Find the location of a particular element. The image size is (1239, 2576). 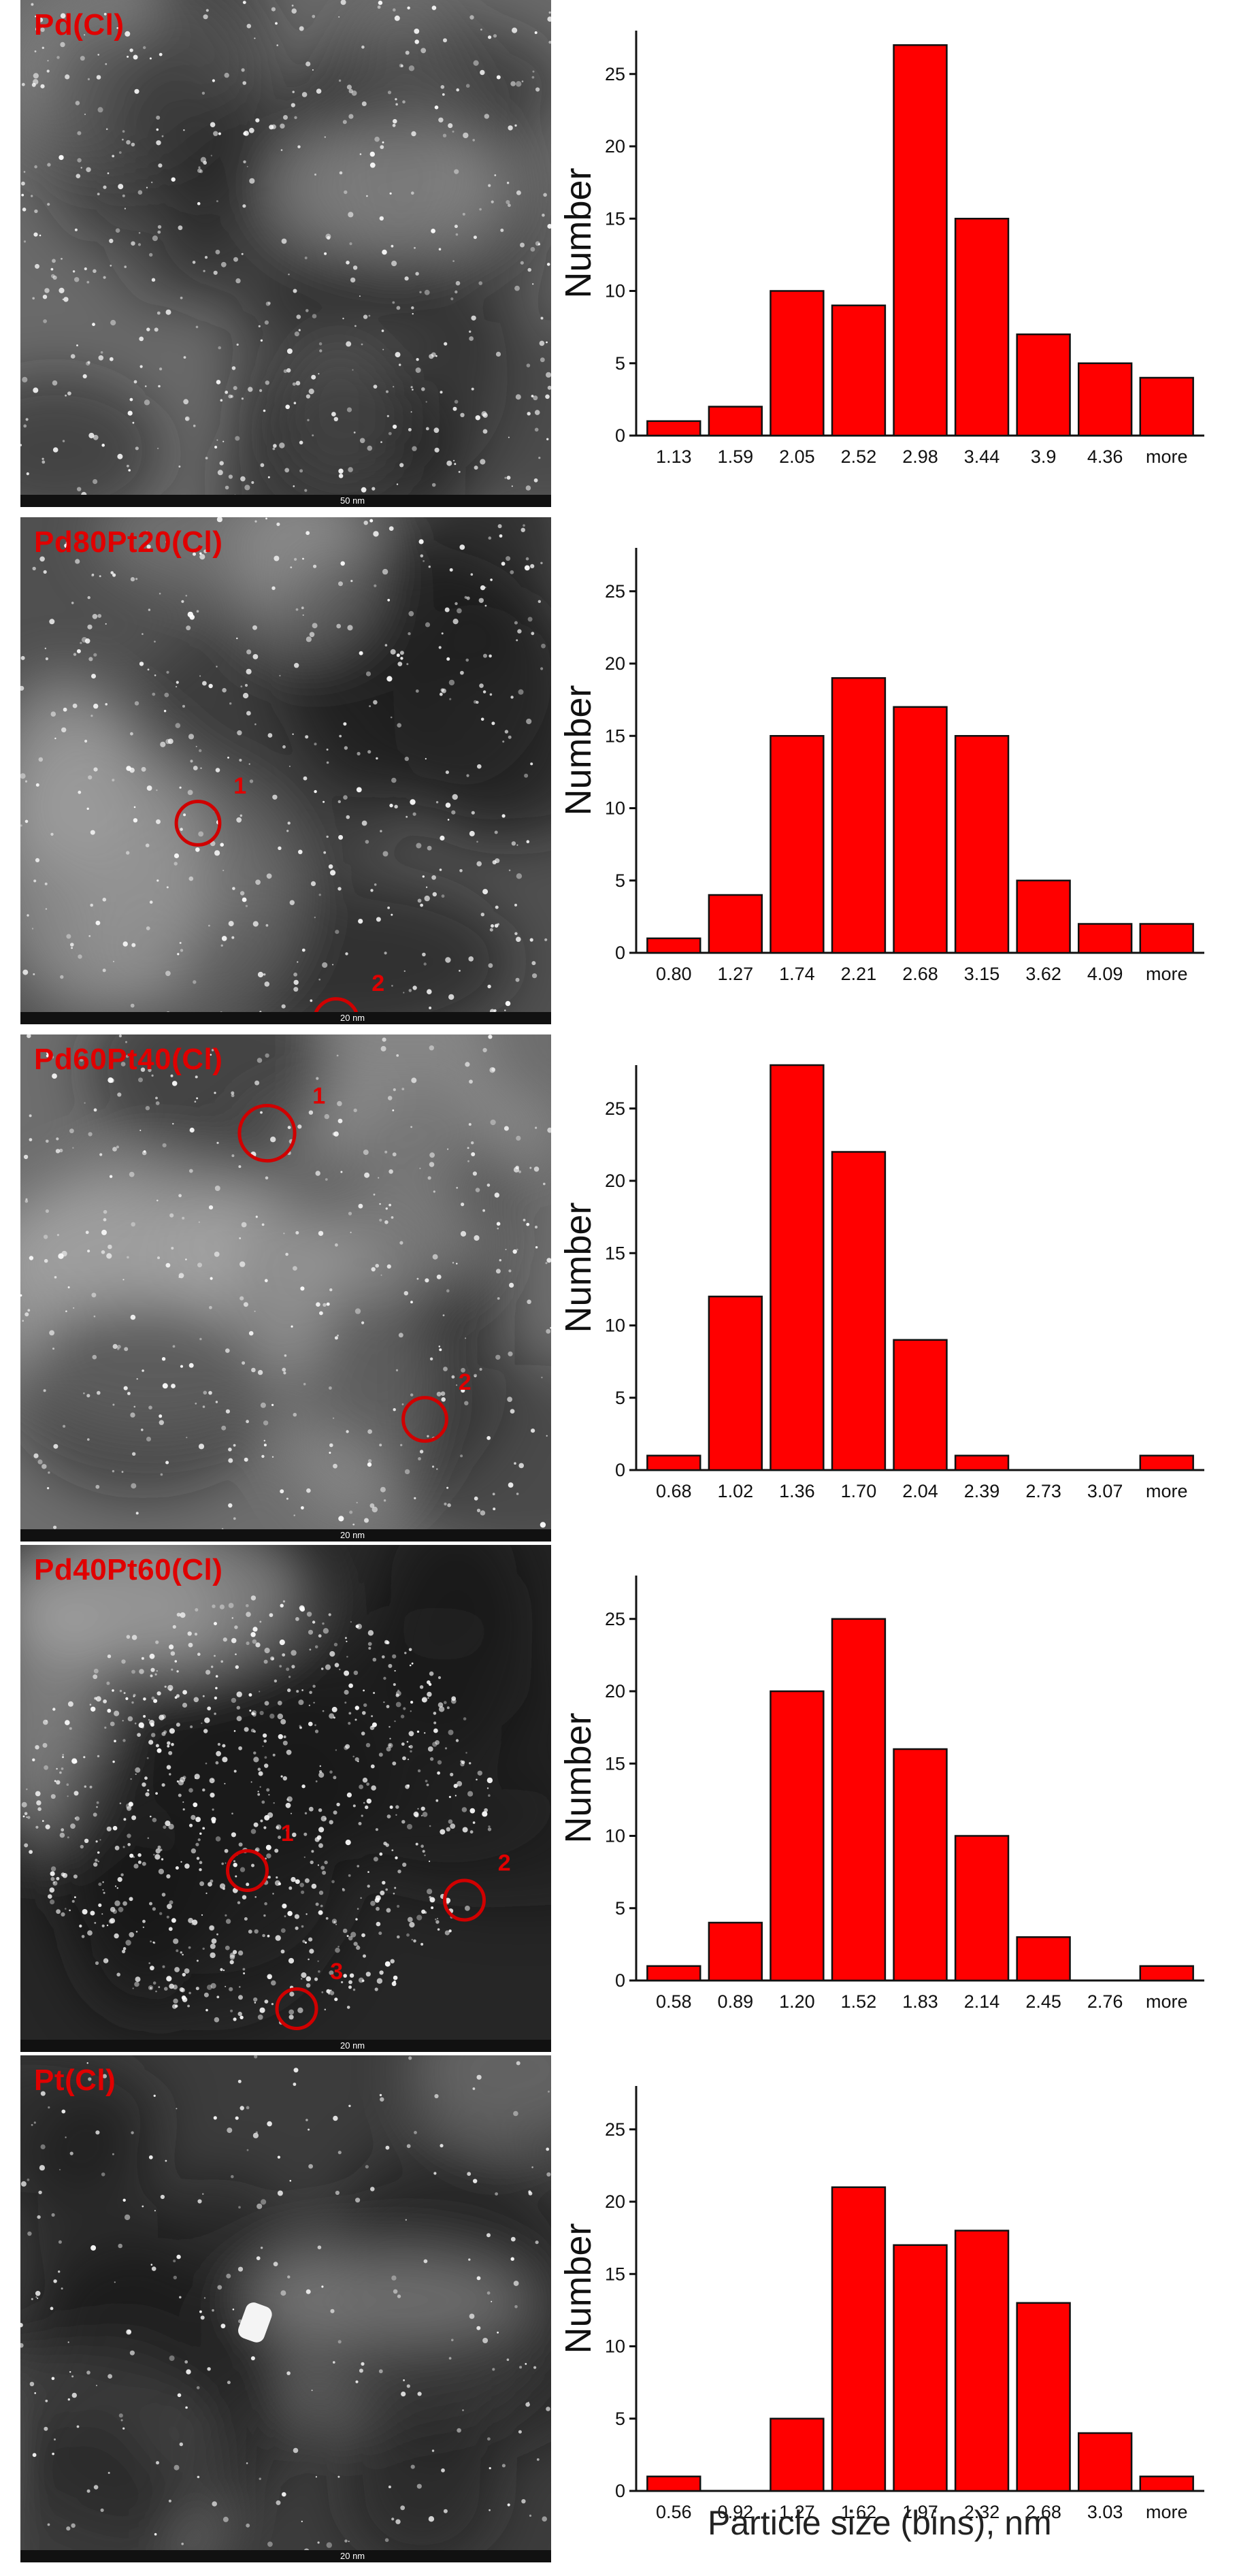

sample-label: Pd40Pt60(Cl) is located at coordinates (128, 1569).